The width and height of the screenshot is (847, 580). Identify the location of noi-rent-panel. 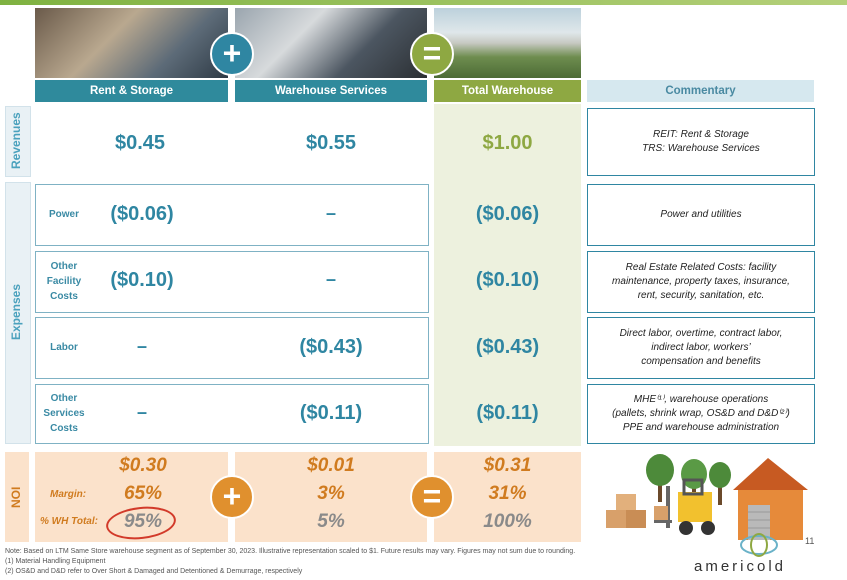
(131, 497).